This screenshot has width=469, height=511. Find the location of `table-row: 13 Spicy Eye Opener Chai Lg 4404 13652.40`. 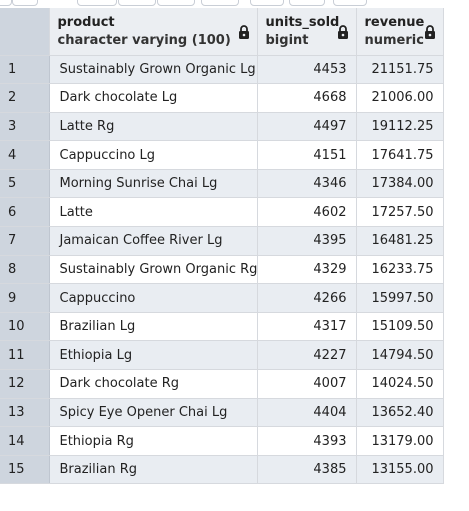

table-row: 13 Spicy Eye Opener Chai Lg 4404 13652.40 is located at coordinates (222, 413).